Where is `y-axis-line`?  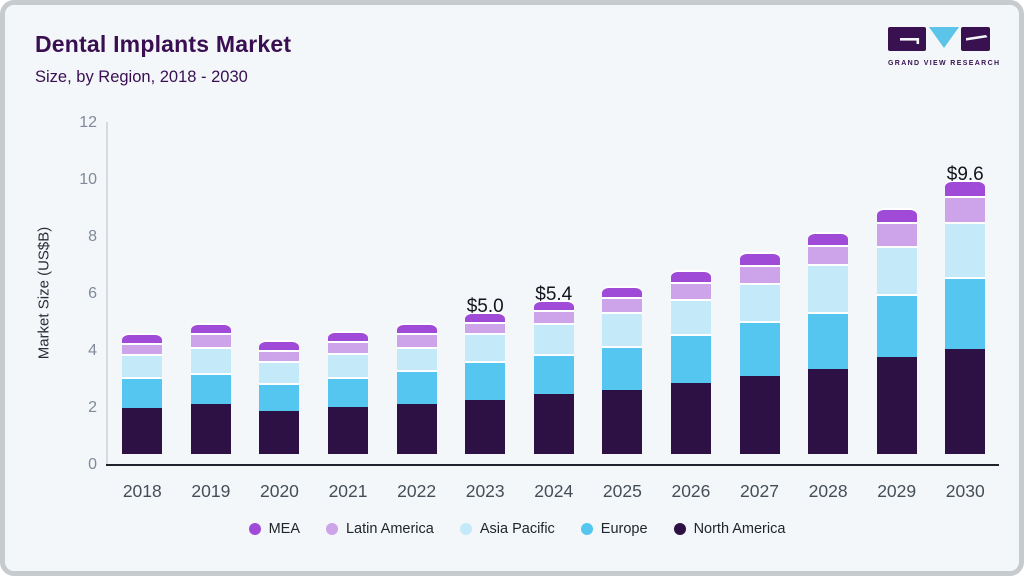
y-axis-line is located at coordinates (107, 293).